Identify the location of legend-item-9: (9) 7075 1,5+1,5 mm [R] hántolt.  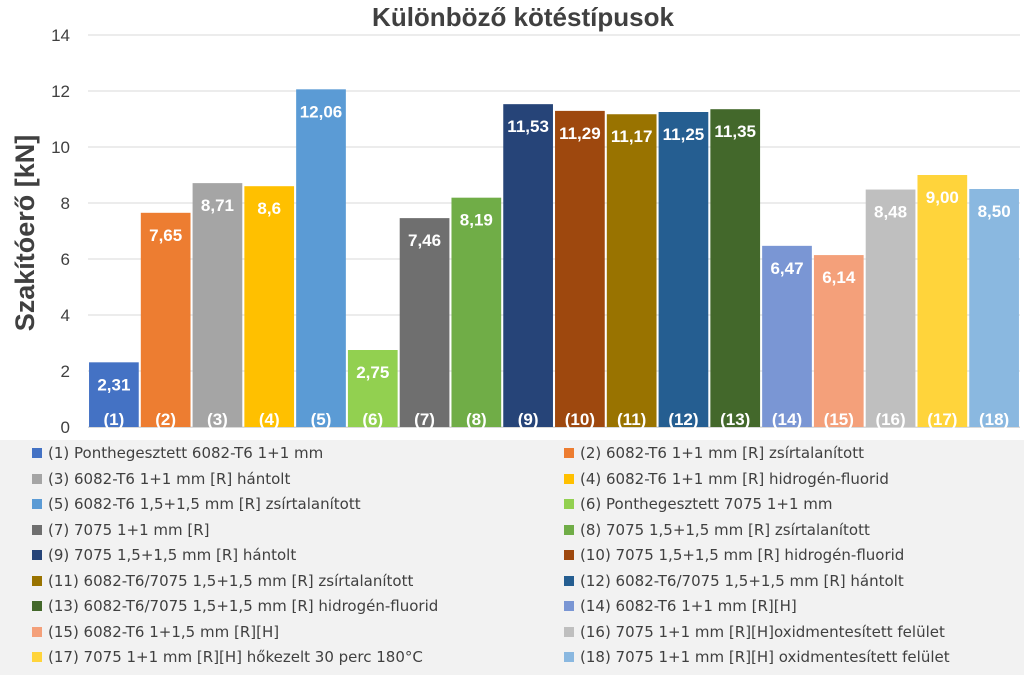
(164, 555).